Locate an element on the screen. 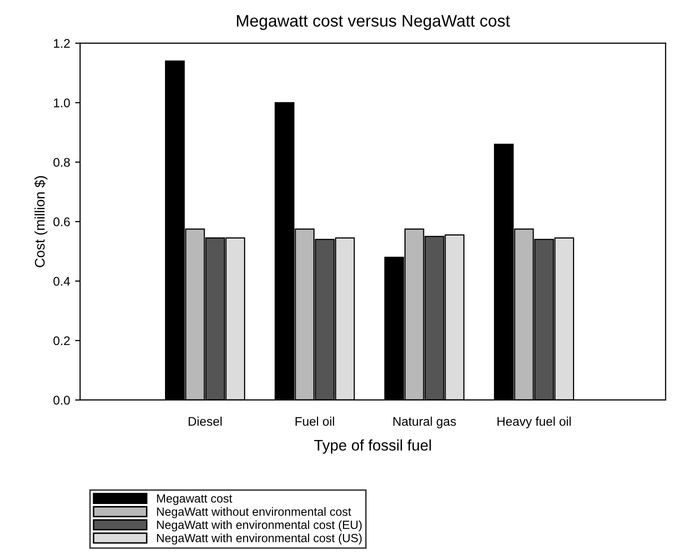  legend-label: Megawatt cost is located at coordinates (194, 499).